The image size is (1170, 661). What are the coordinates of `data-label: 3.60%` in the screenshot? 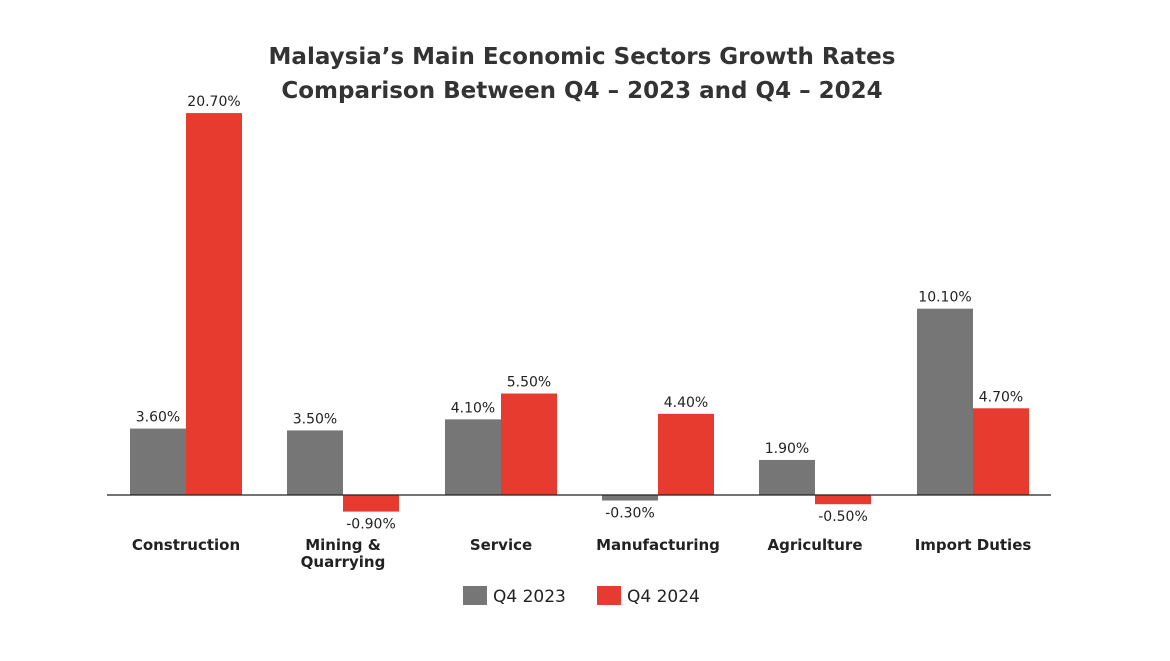 It's located at (158, 418).